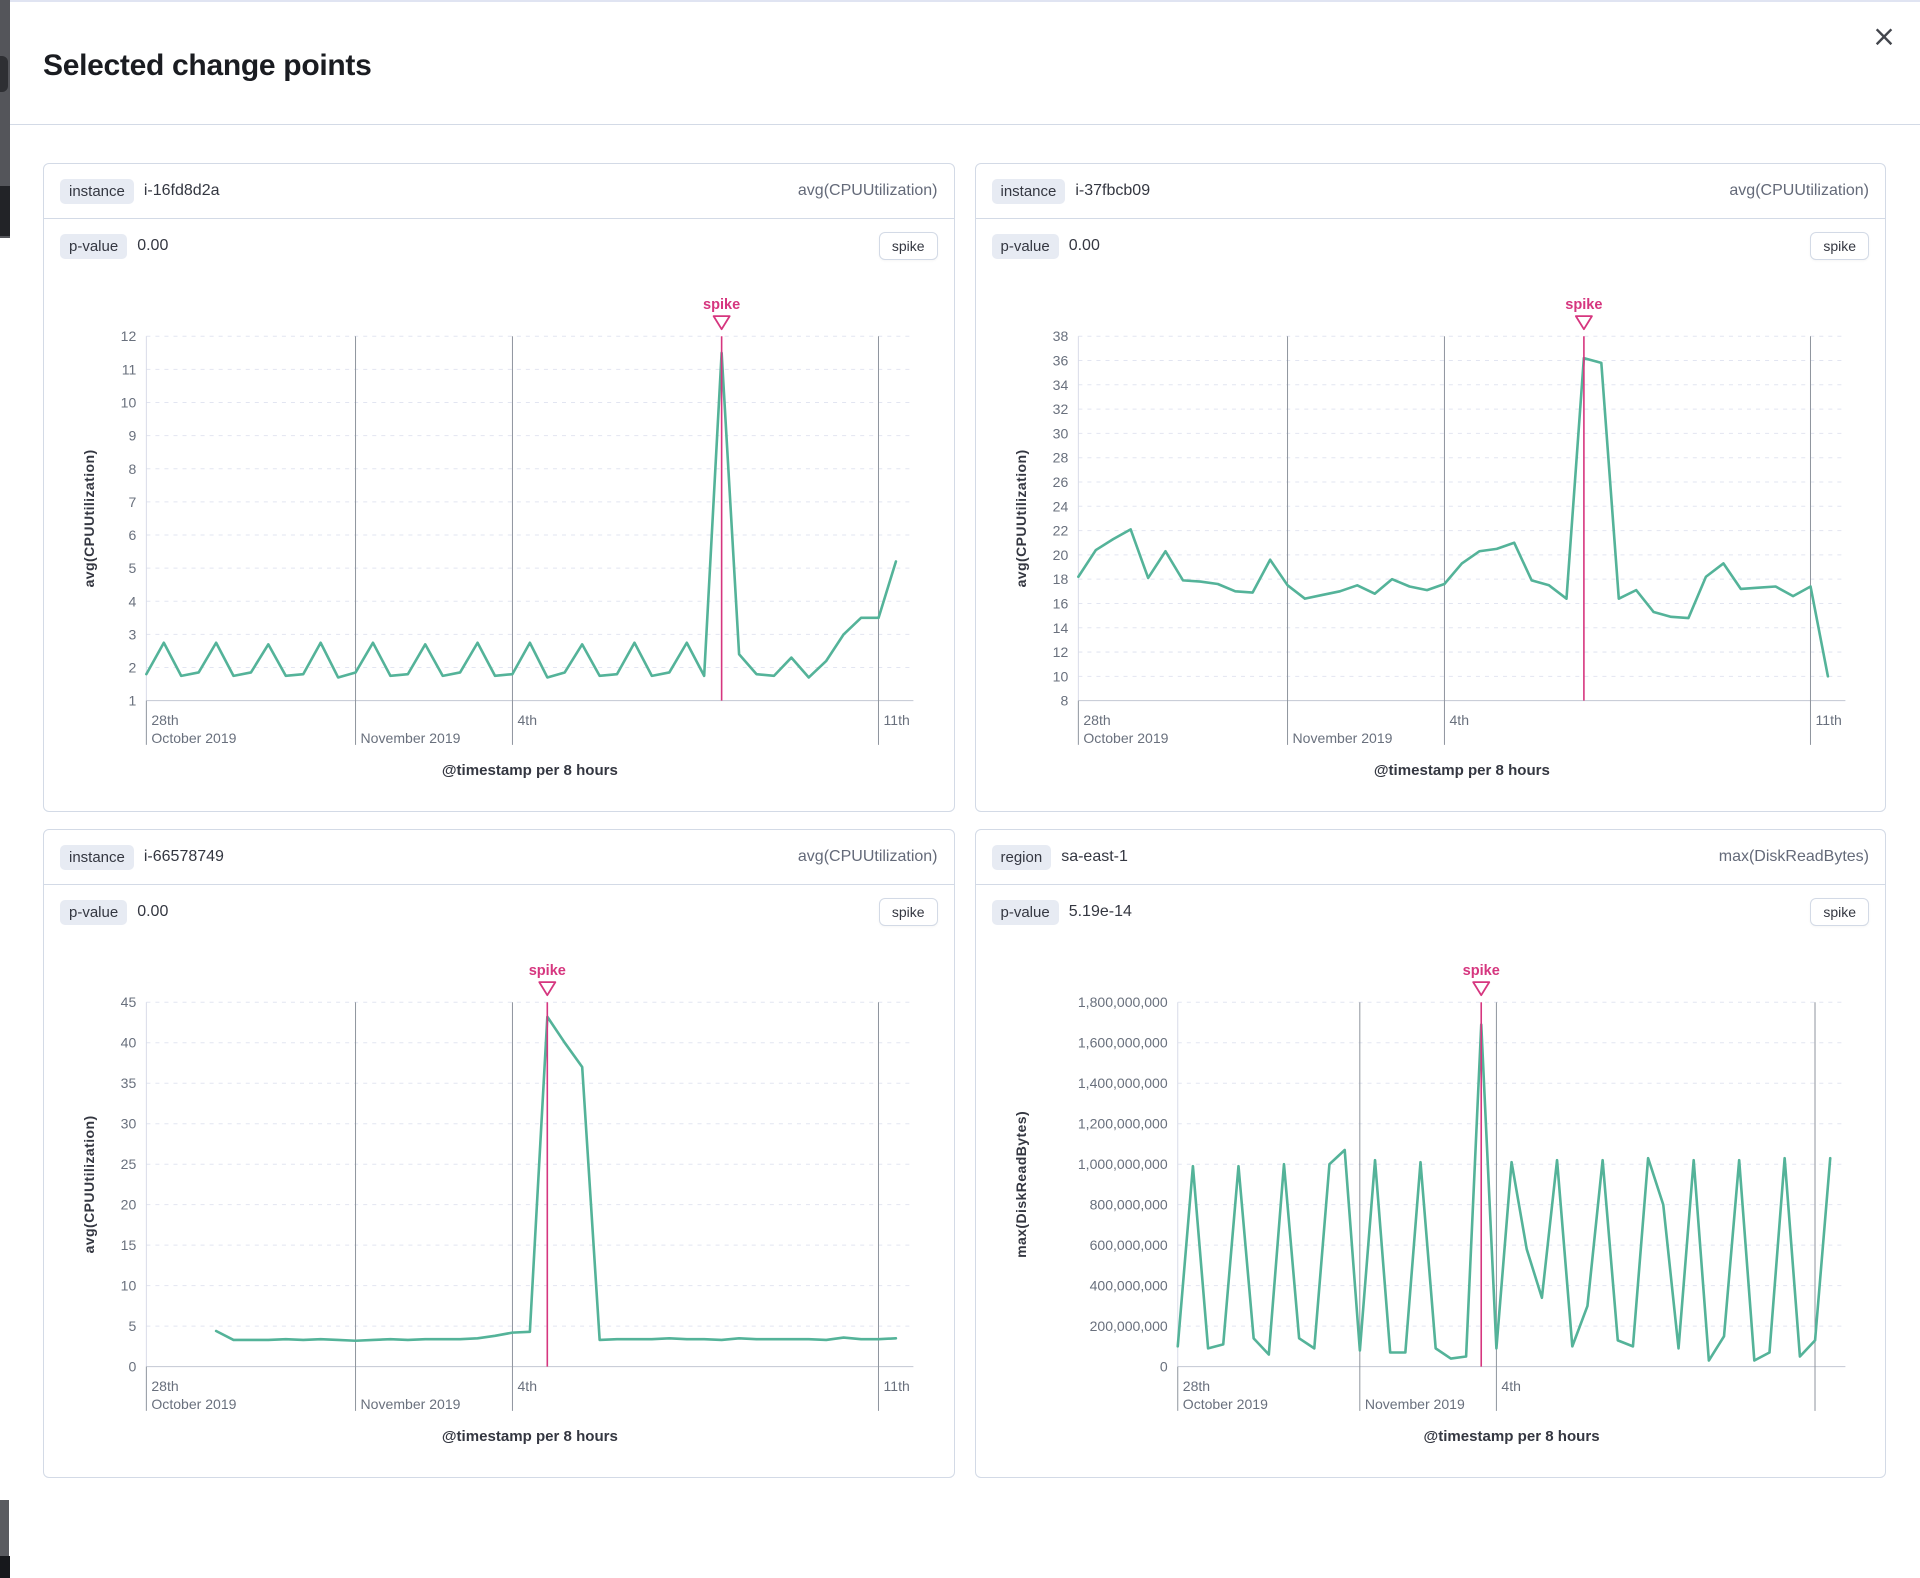 The height and width of the screenshot is (1578, 1920). What do you see at coordinates (499, 857) in the screenshot?
I see `panel-header-row: instance i-66578749 avg(CPUUtilization)` at bounding box center [499, 857].